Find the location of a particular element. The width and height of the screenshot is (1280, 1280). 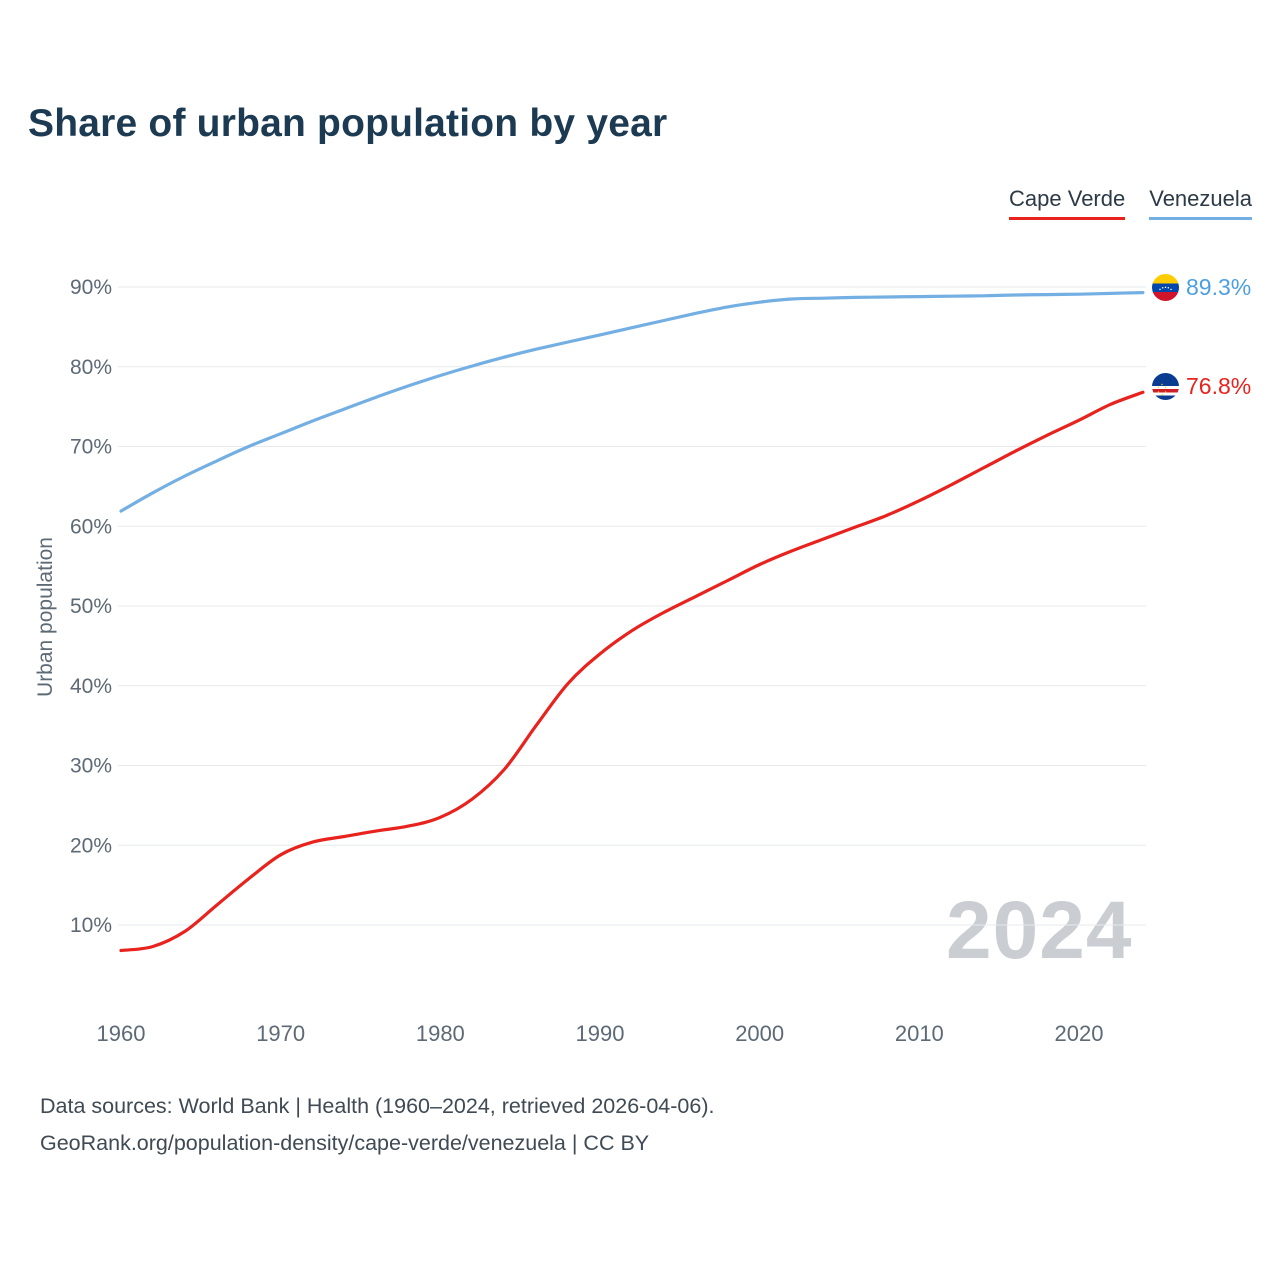

legend-item-cape-verde: Cape Verde is located at coordinates (1067, 203).